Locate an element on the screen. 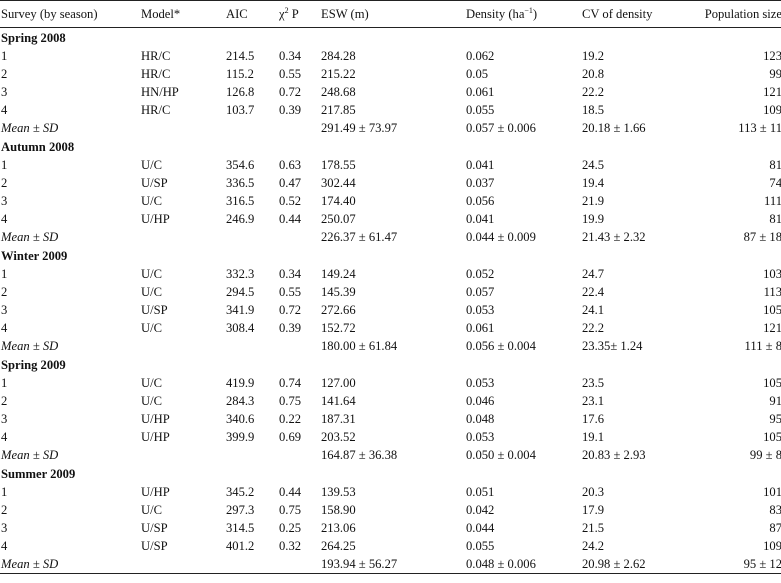 The width and height of the screenshot is (781, 583). model-cell: U/SP is located at coordinates (154, 546).